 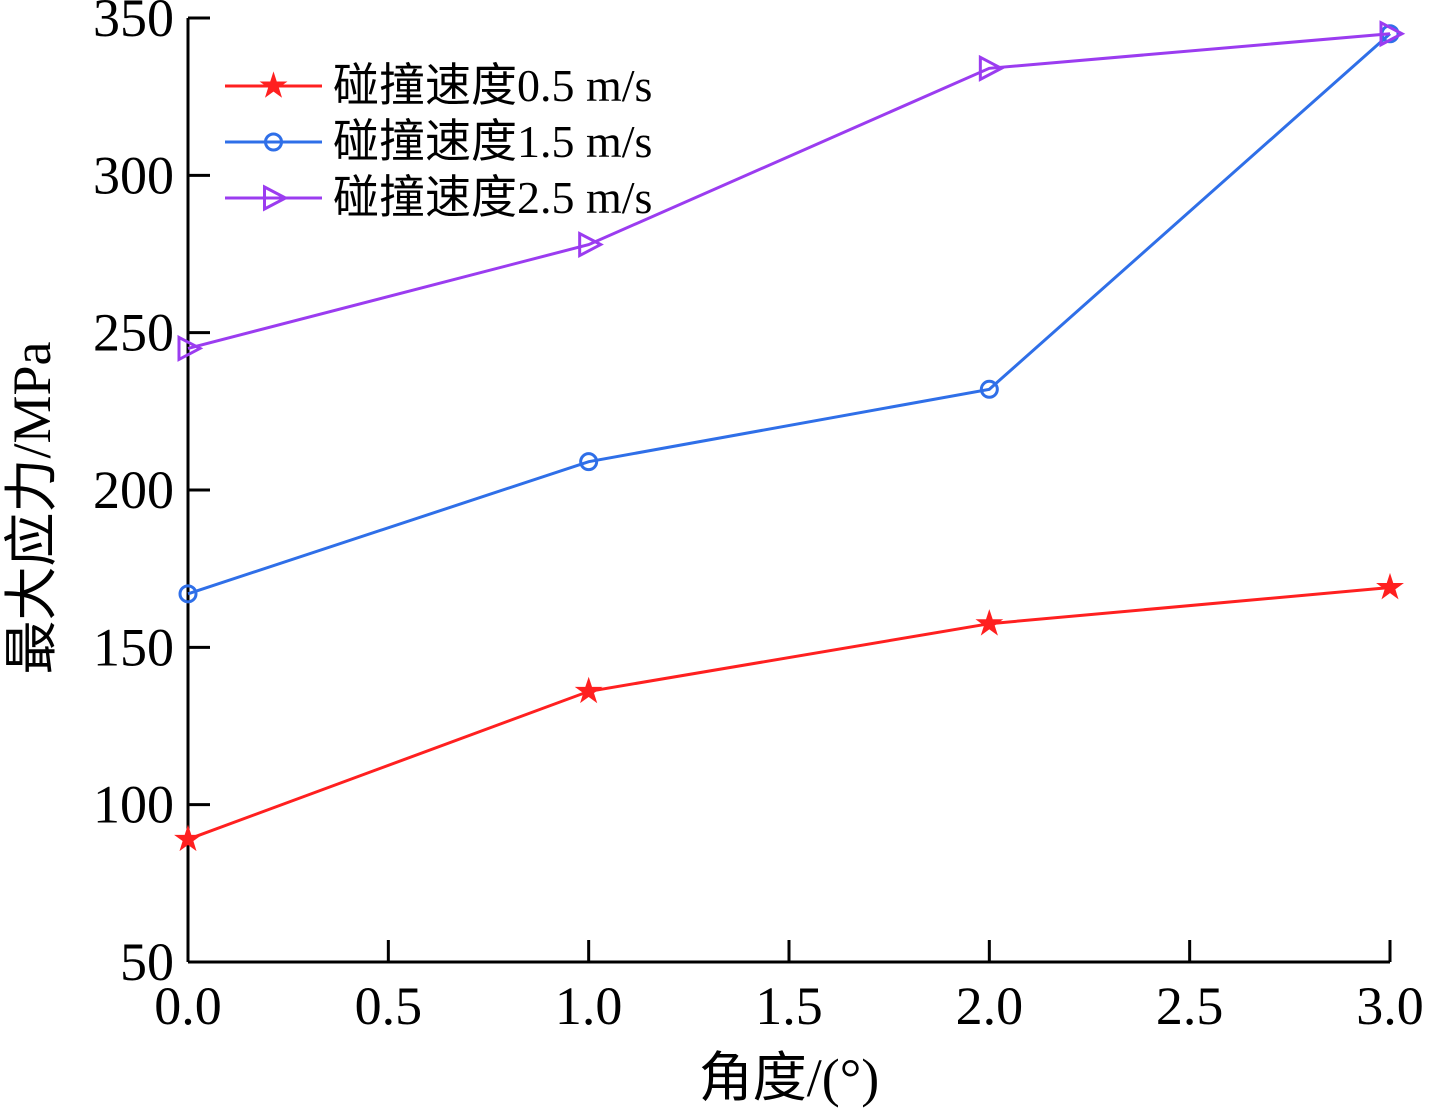 What do you see at coordinates (133, 24) in the screenshot?
I see `y-tick-label: 350` at bounding box center [133, 24].